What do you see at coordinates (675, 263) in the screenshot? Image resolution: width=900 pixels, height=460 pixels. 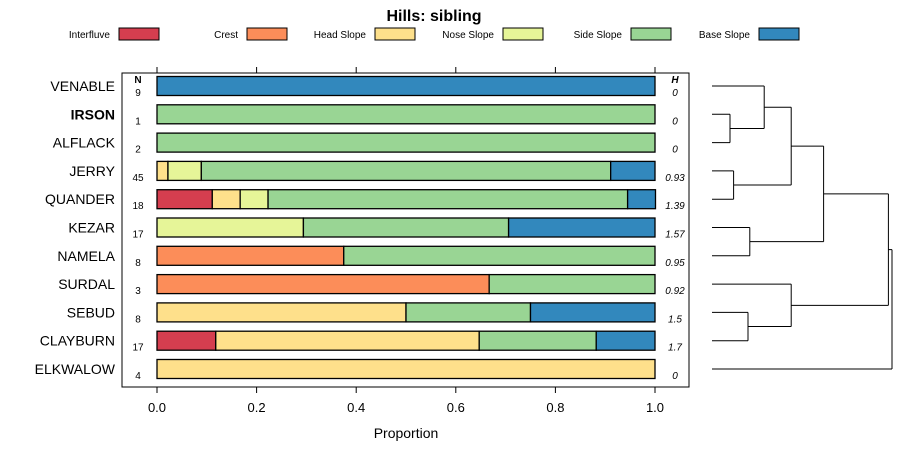 I see `h-value: 0.95` at bounding box center [675, 263].